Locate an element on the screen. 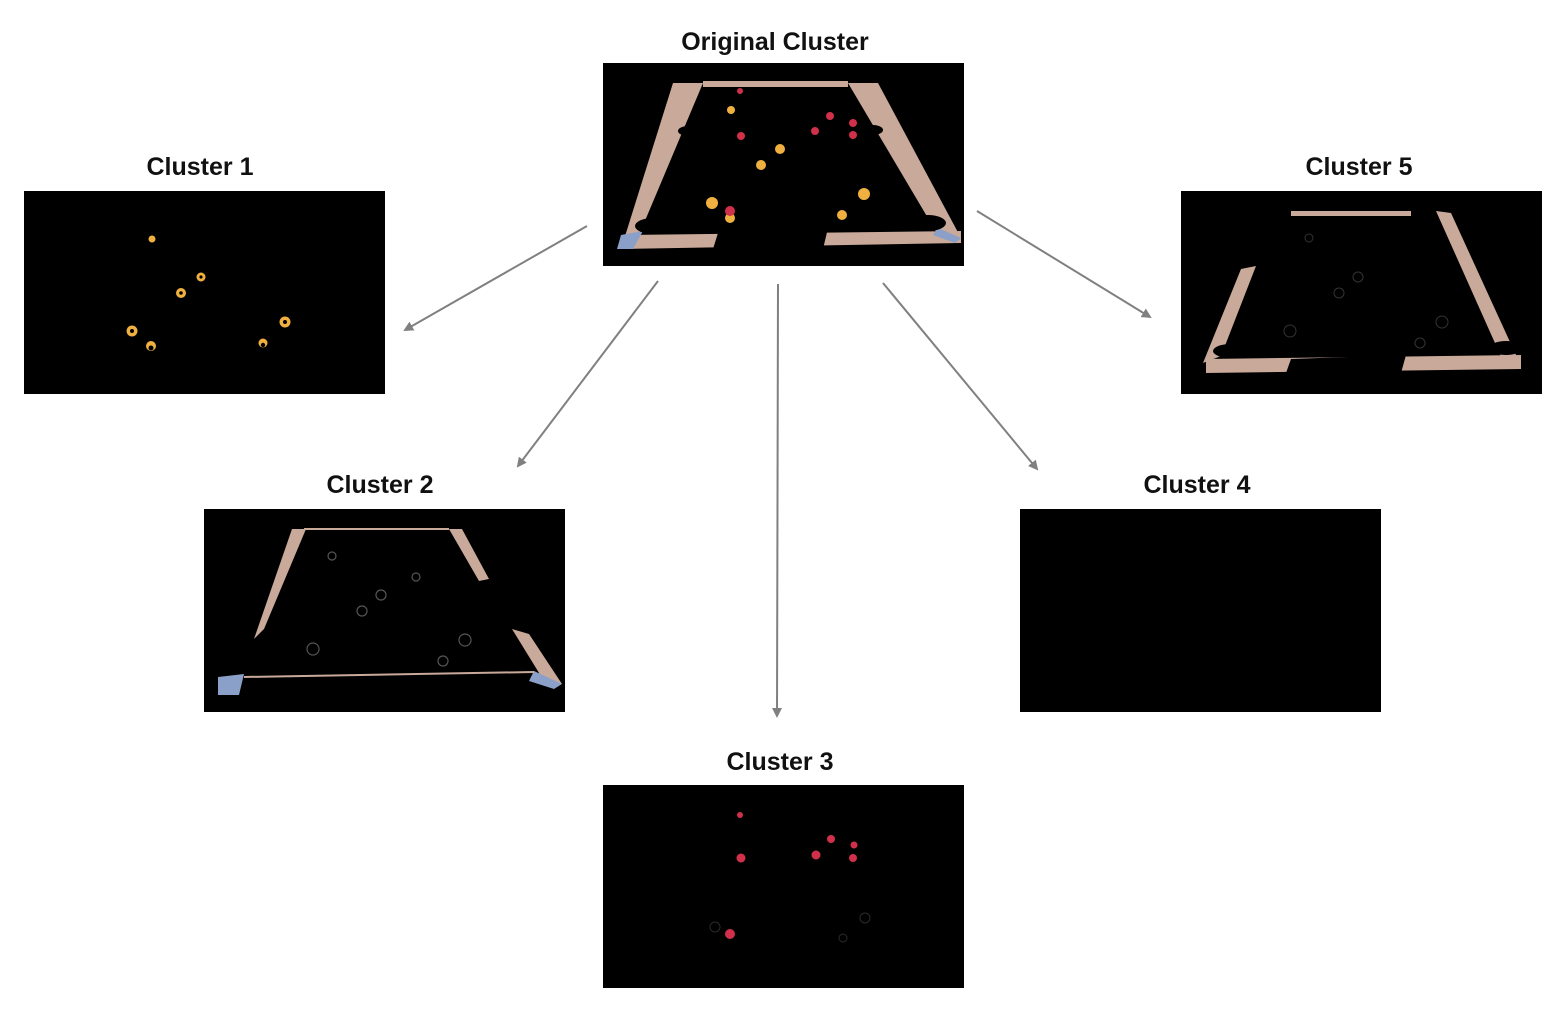 The image size is (1558, 1012). cluster-2-label: Cluster 2 is located at coordinates (380, 485).